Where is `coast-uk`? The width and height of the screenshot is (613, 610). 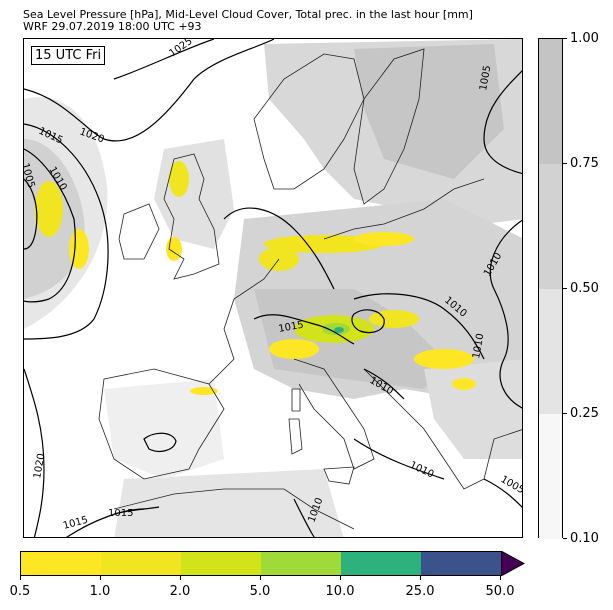
coast-uk is located at coordinates (191, 216).